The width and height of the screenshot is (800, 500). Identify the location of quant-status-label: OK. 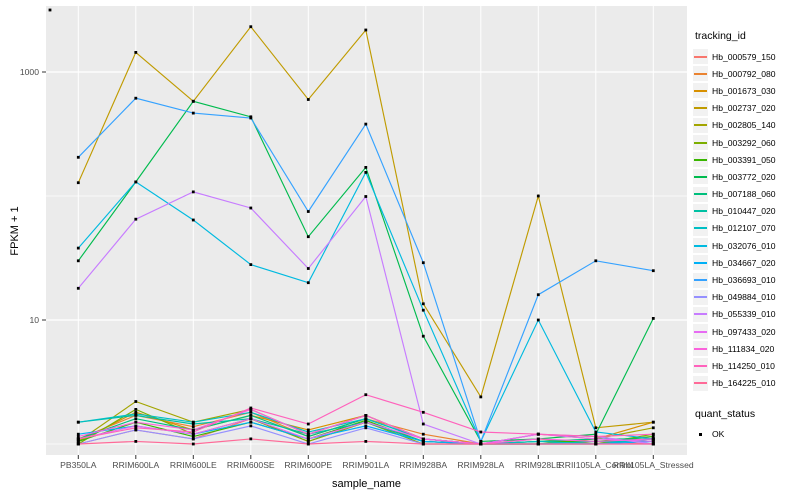
(718, 434).